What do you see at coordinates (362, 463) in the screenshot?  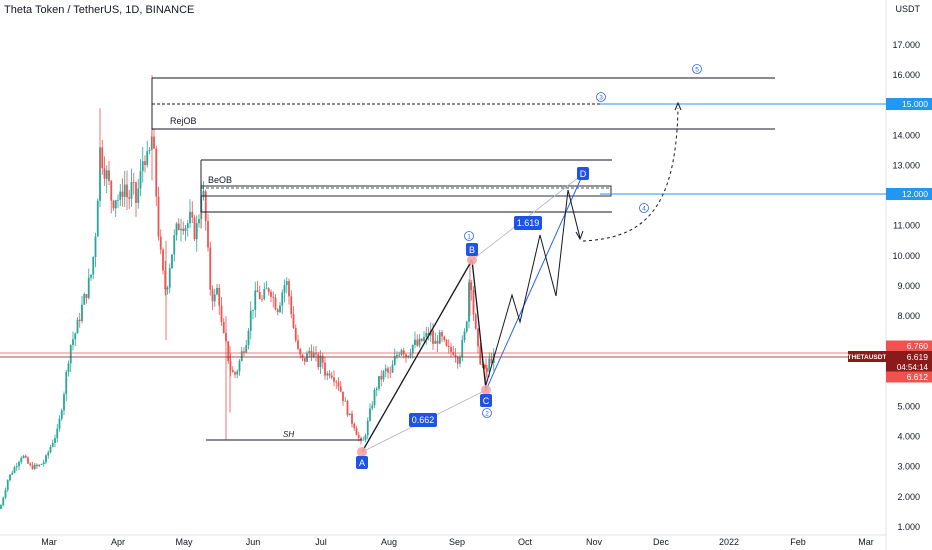 I see `point-a-label: A` at bounding box center [362, 463].